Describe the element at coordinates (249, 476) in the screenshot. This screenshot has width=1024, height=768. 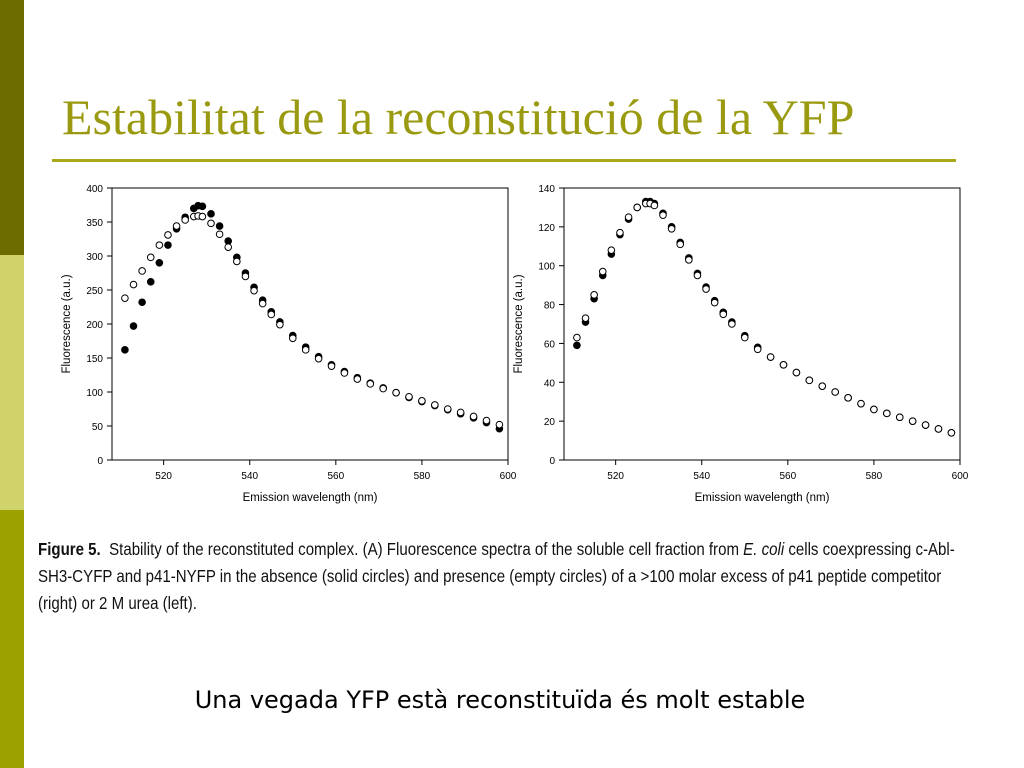
I see `x-tick-label: 540` at that location.